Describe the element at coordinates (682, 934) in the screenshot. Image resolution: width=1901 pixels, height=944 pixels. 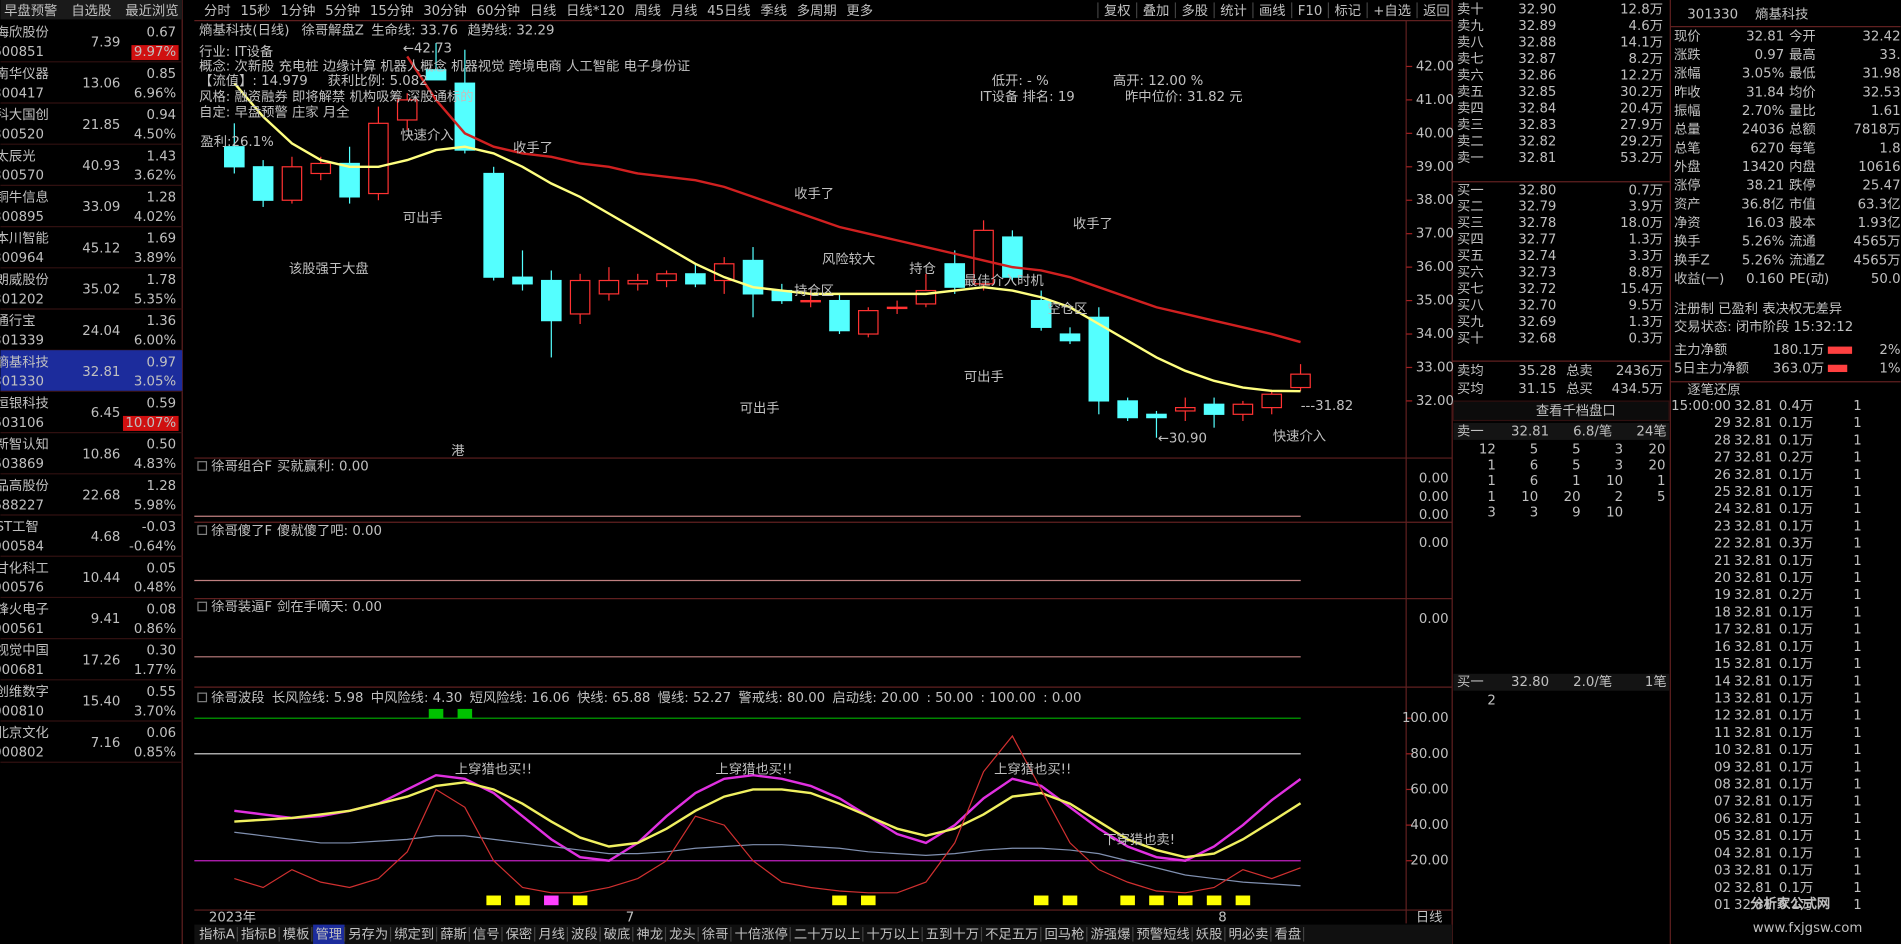
I see `indicator-tab: 龙头` at that location.